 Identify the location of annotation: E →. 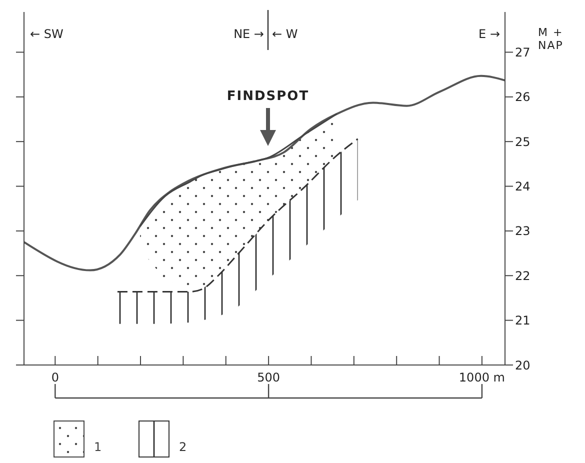
(489, 34).